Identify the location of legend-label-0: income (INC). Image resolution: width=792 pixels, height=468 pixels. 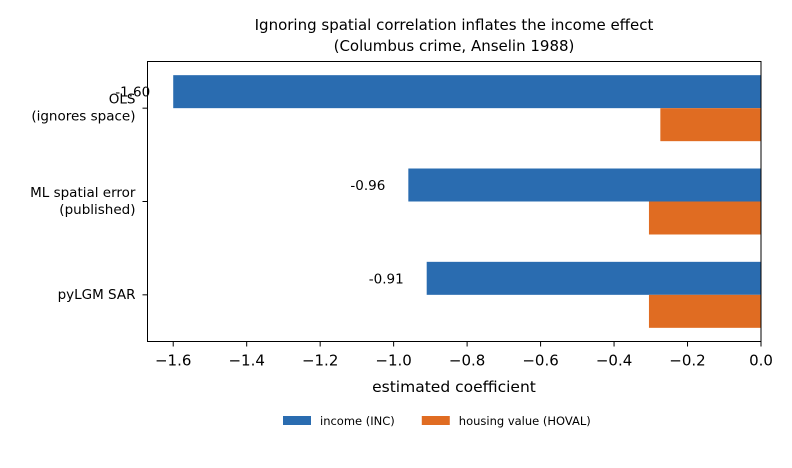
(357, 421).